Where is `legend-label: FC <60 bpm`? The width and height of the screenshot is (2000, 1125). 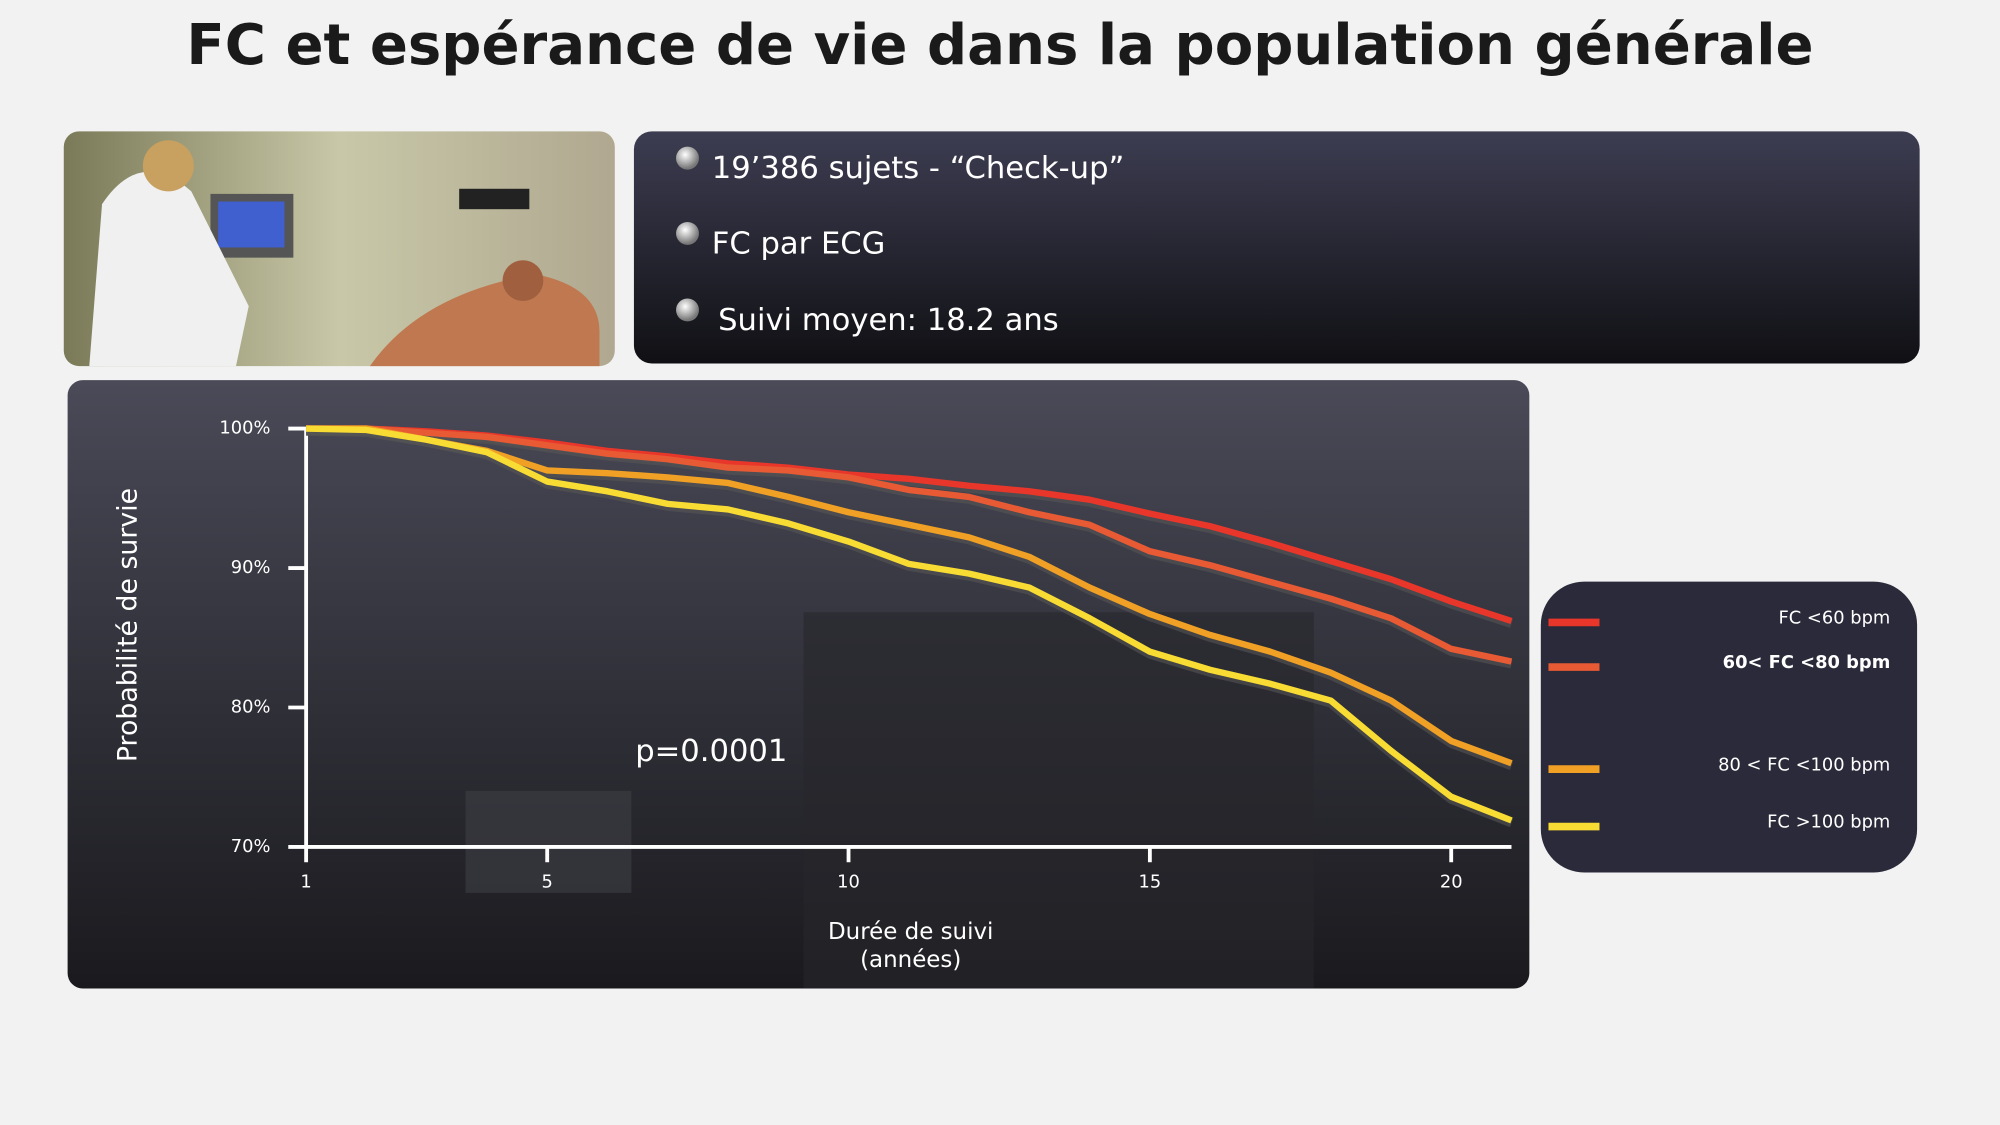
legend-label: FC <60 bpm is located at coordinates (1835, 618).